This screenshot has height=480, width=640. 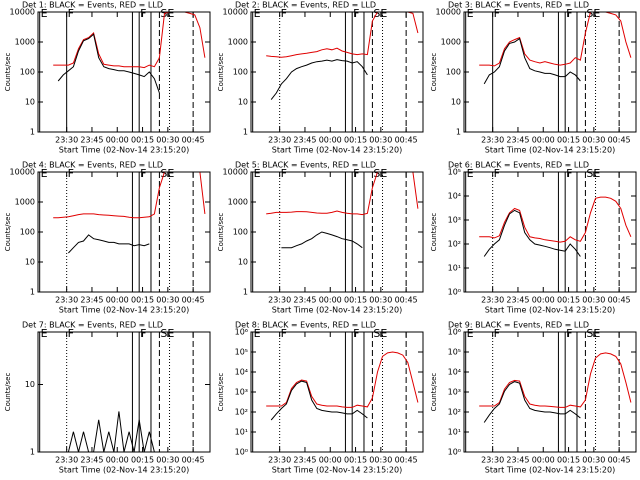 What do you see at coordinates (241, 452) in the screenshot?
I see `y-tick-label: 10⁰` at bounding box center [241, 452].